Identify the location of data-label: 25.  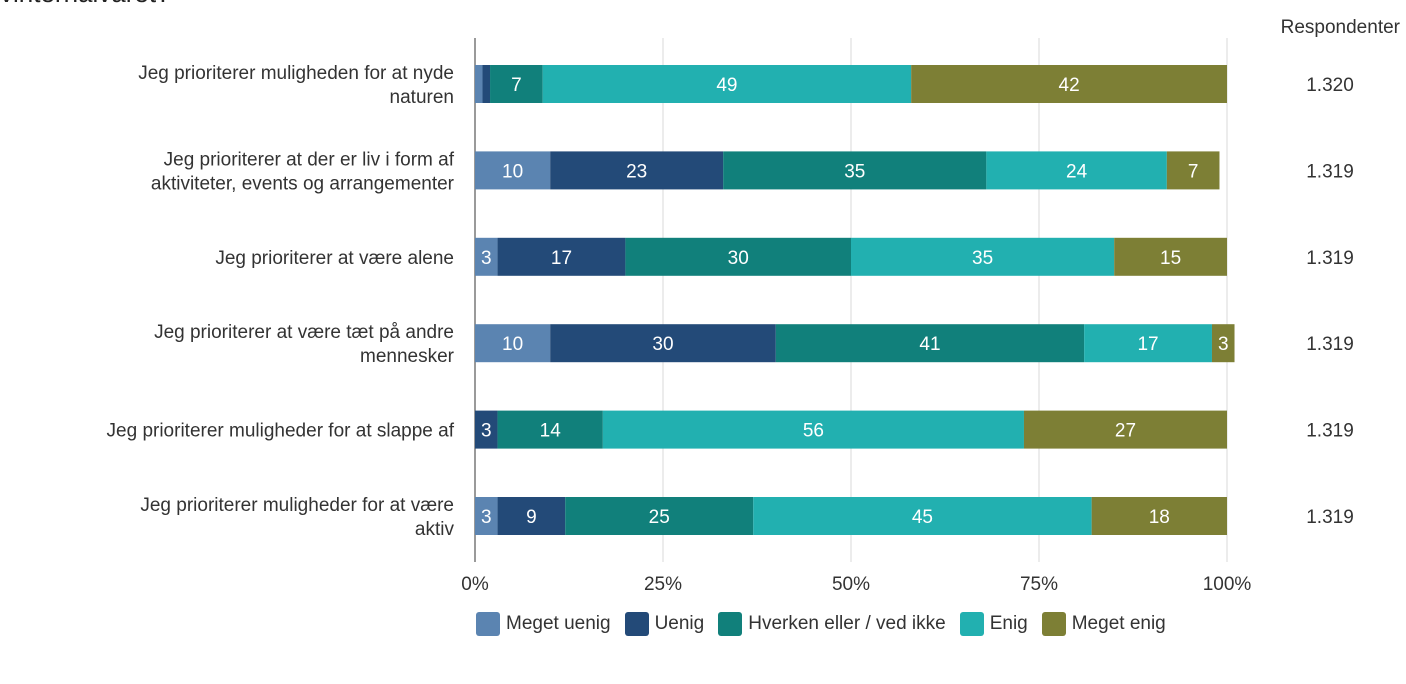
(659, 517).